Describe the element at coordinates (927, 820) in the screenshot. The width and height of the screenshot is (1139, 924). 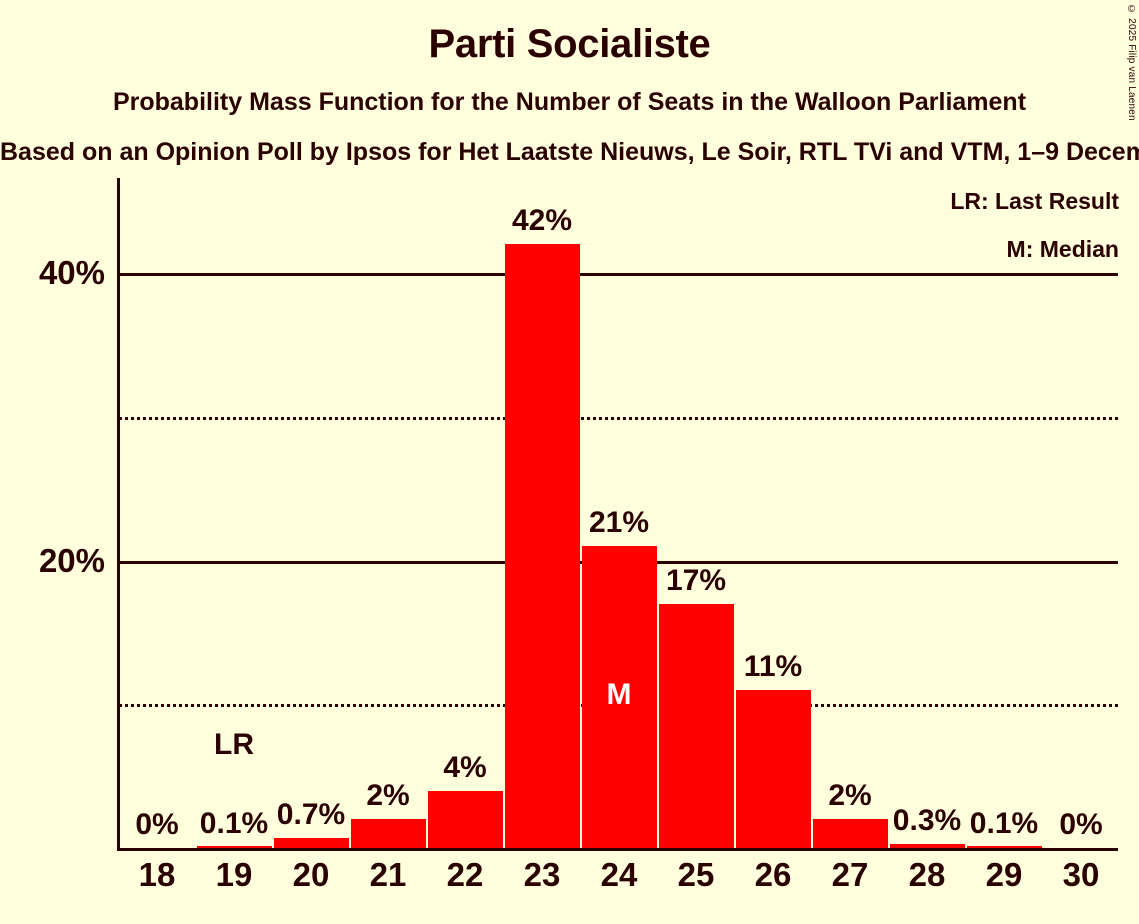
I see `bar-value-label: 0.3%` at that location.